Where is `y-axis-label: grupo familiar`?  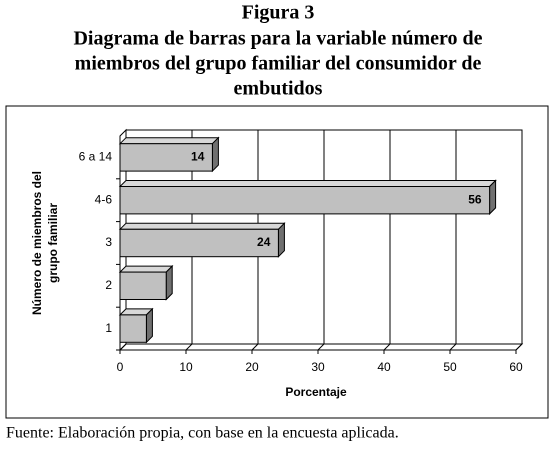 y-axis-label: grupo familiar is located at coordinates (53, 243).